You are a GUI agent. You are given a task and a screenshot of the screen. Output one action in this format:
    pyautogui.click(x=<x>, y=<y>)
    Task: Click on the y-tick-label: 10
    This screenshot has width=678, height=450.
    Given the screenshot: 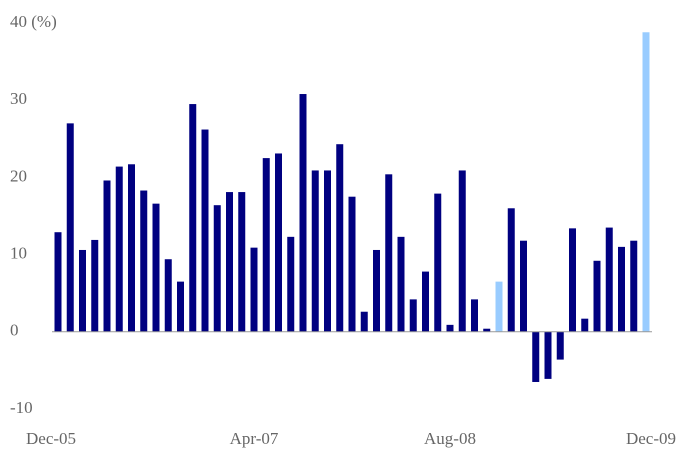 What is the action you would take?
    pyautogui.click(x=18, y=253)
    